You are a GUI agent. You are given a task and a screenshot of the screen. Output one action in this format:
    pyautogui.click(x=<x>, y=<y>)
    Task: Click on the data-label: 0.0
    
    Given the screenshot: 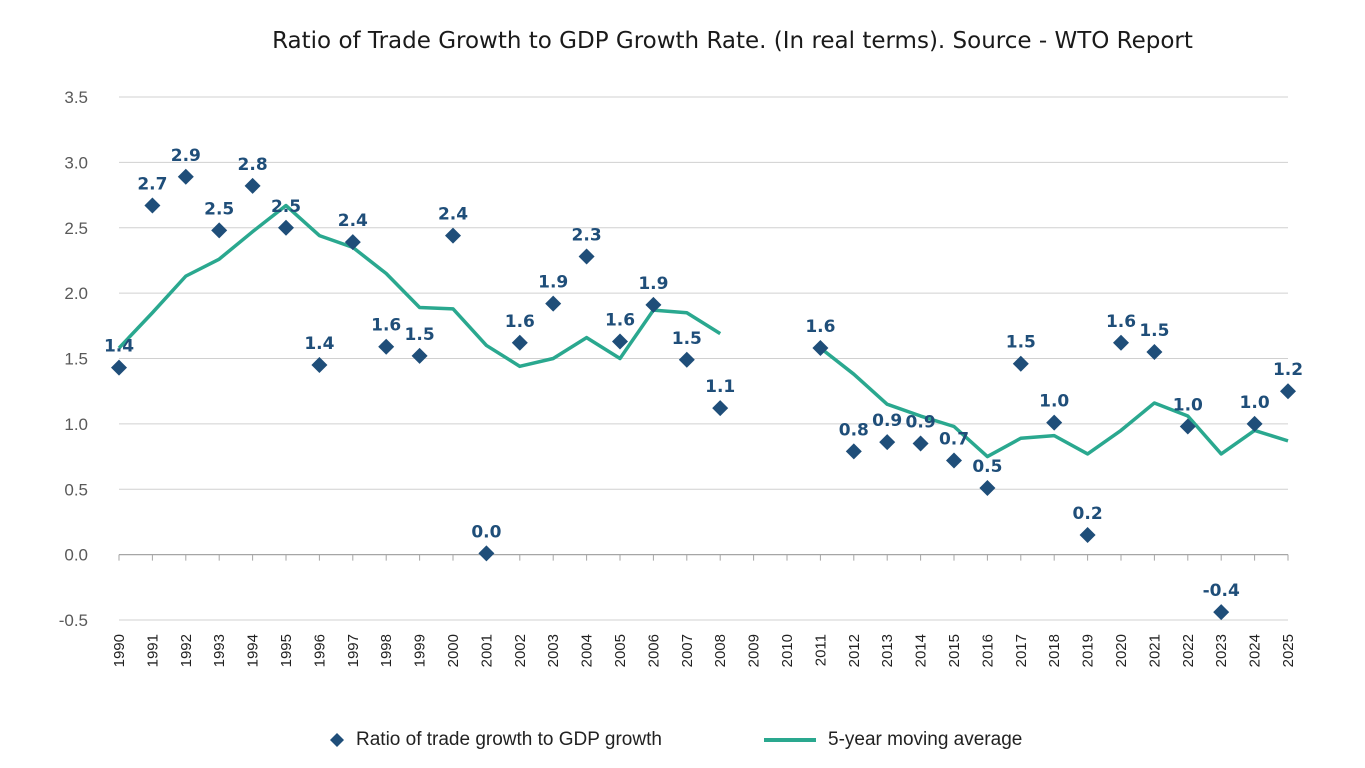 What is the action you would take?
    pyautogui.click(x=486, y=532)
    